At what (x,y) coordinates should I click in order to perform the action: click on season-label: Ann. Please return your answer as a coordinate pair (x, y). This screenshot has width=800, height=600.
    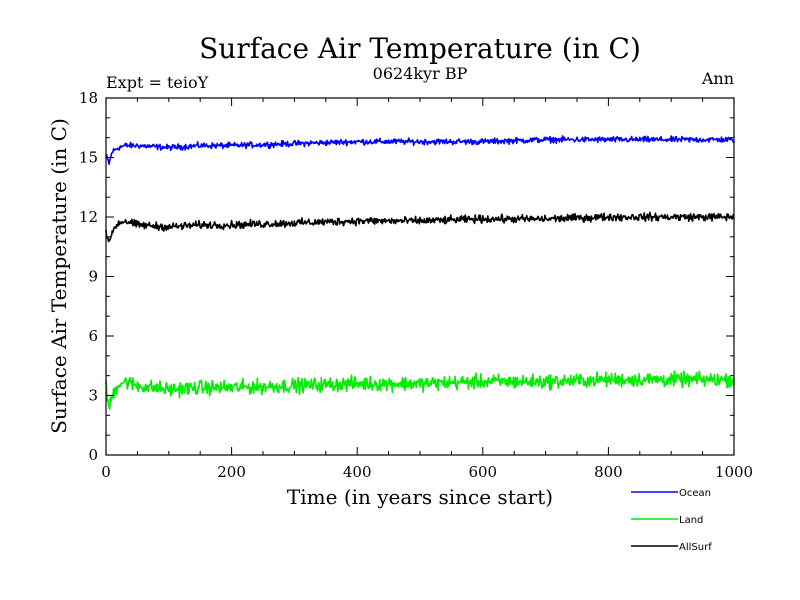
    Looking at the image, I should click on (717, 78).